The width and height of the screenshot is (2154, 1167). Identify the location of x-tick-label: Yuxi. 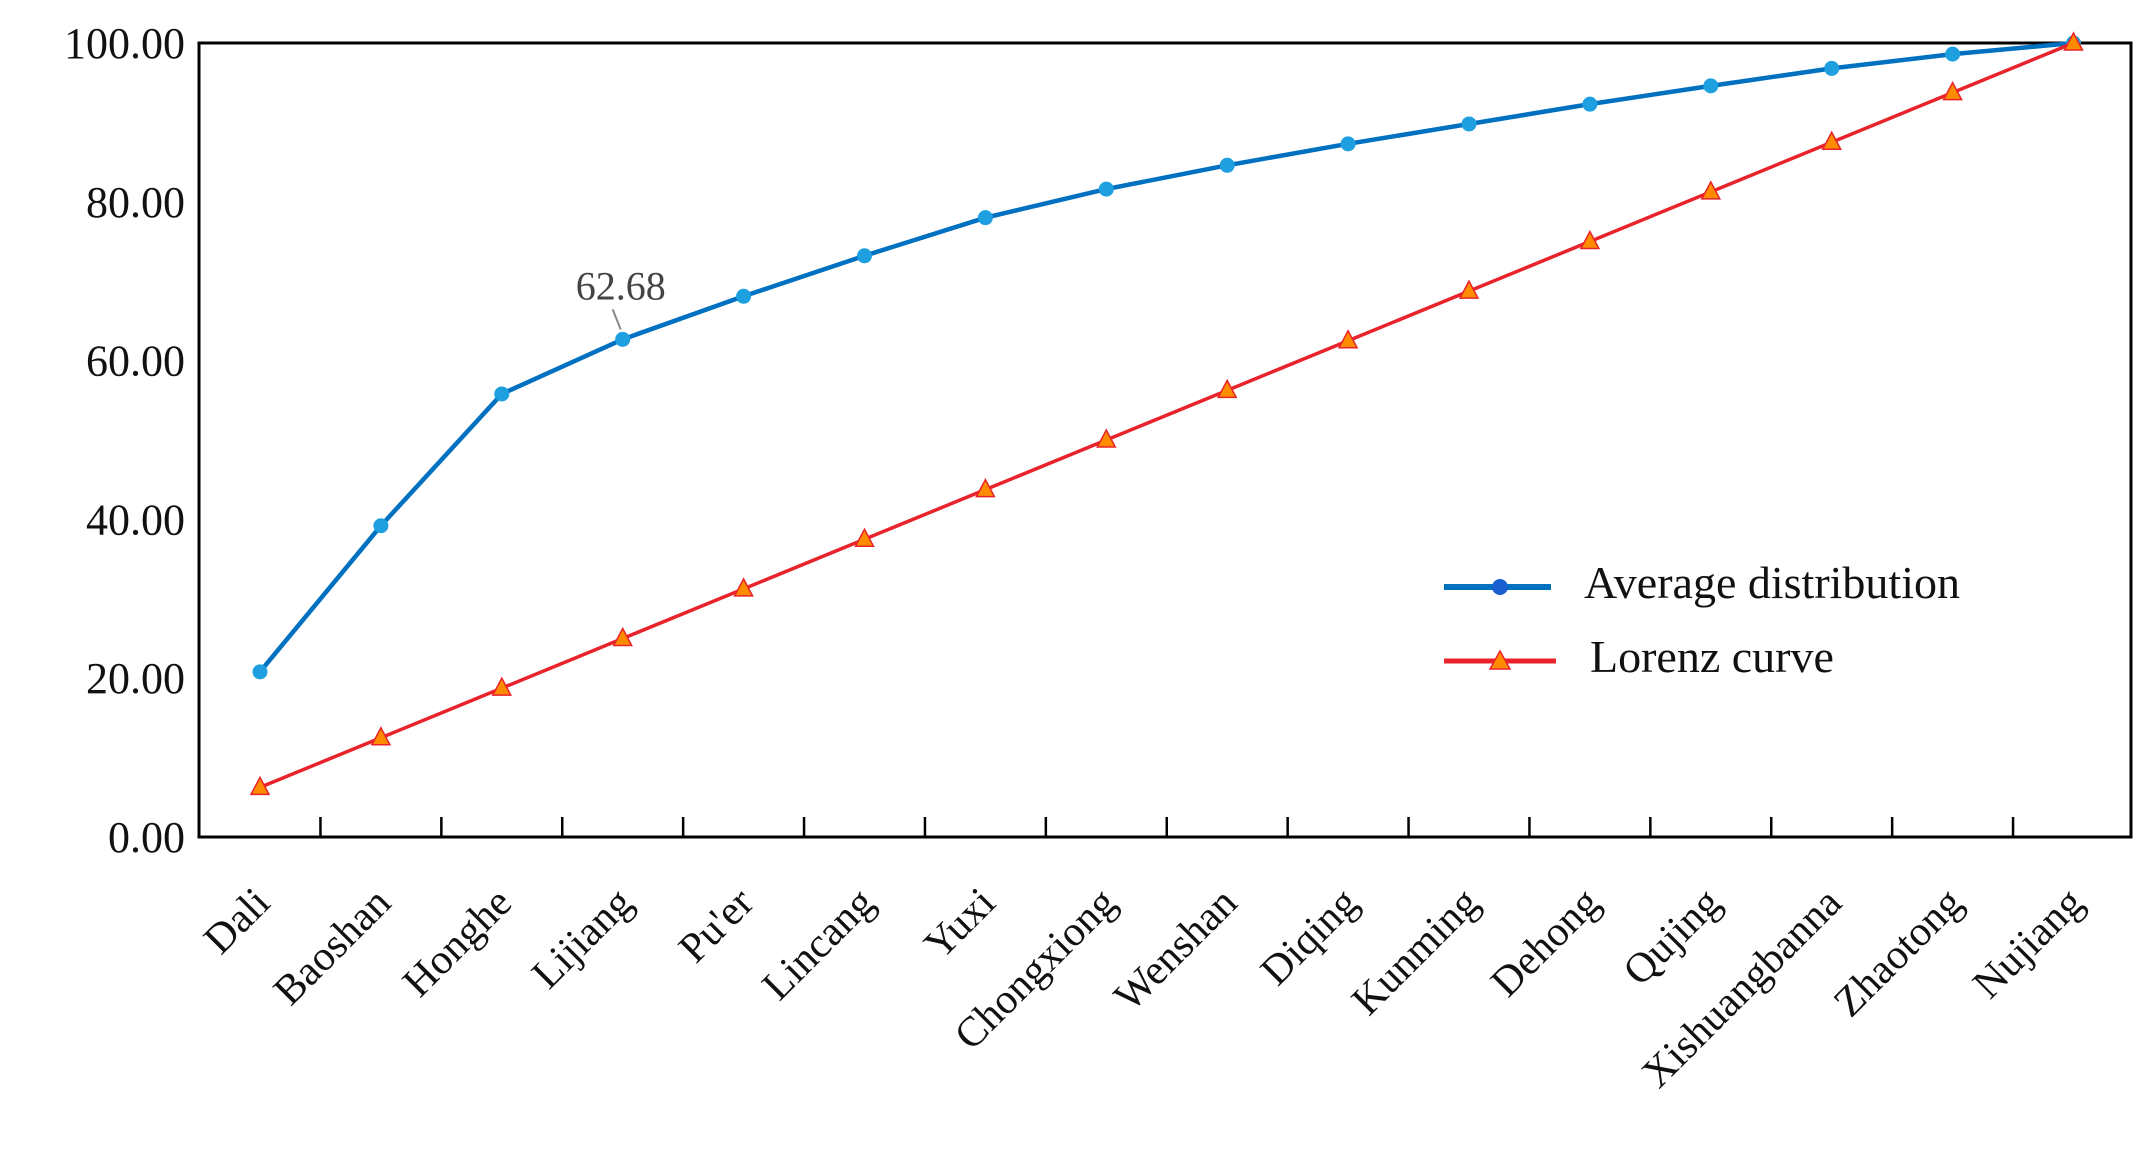
(960, 924).